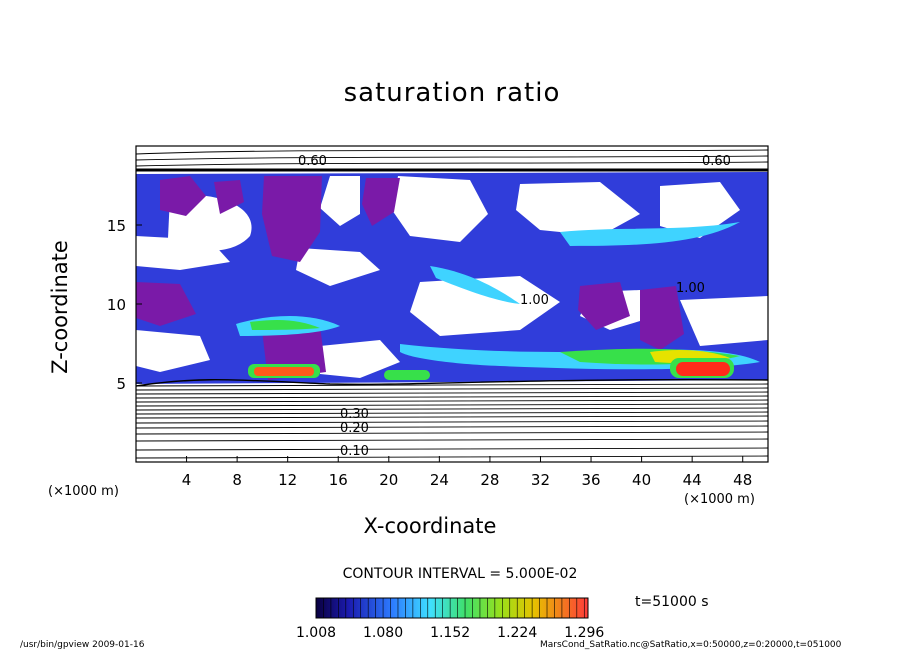  Describe the element at coordinates (116, 305) in the screenshot. I see `y-tick-label: 10` at that location.